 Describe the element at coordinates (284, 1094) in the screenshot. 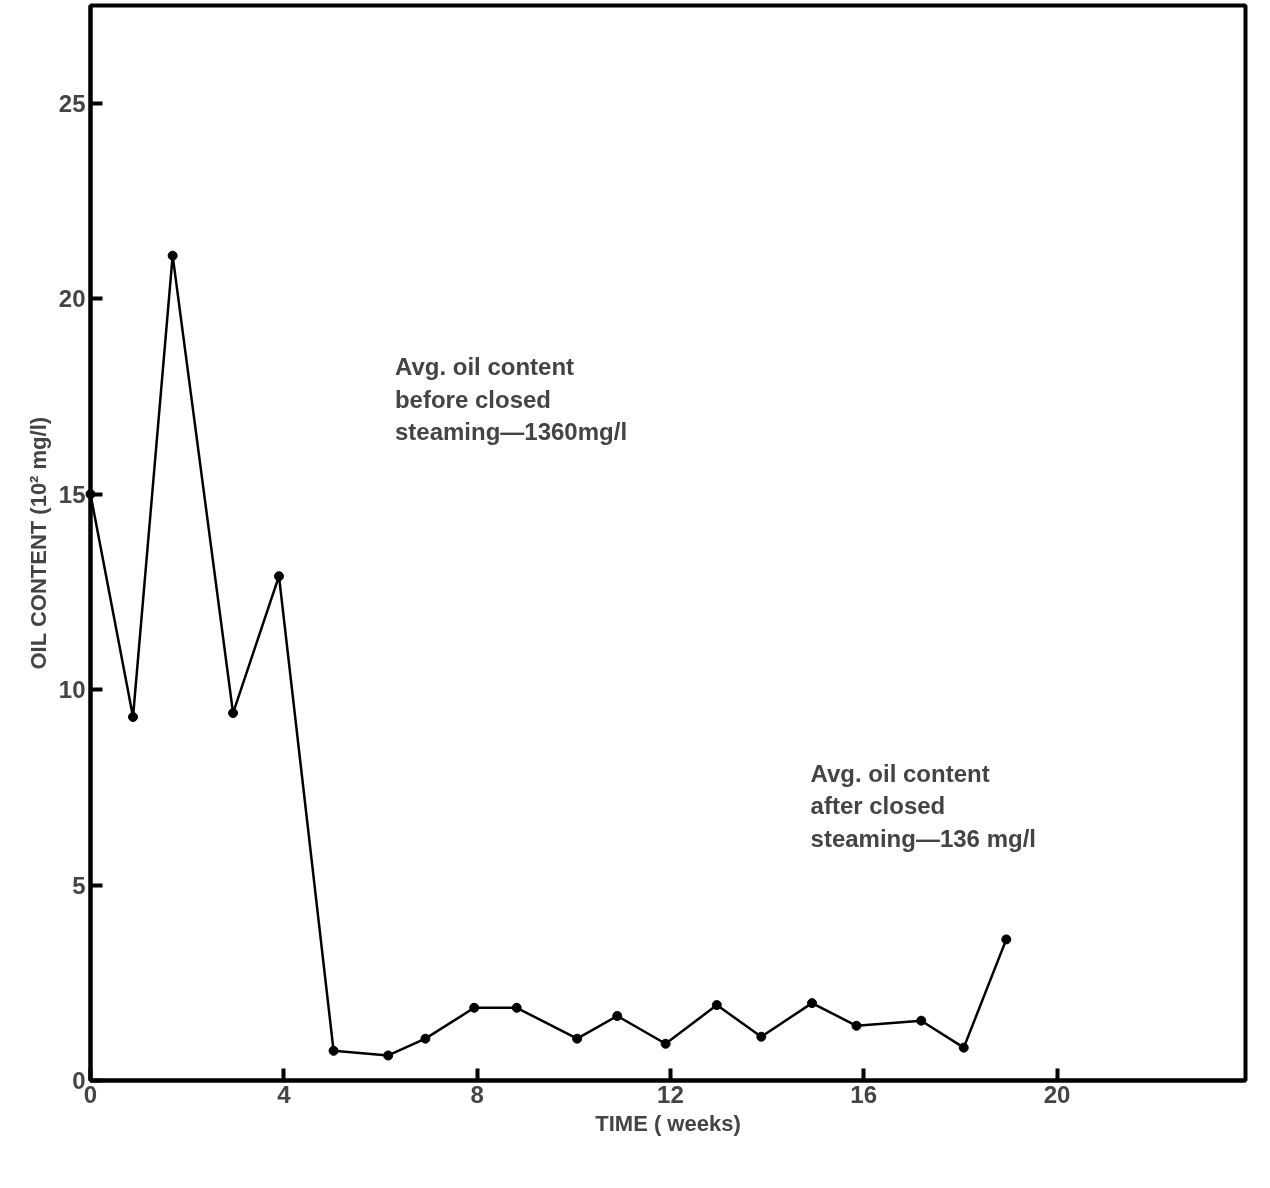

I see `x-tick-label: 4` at that location.